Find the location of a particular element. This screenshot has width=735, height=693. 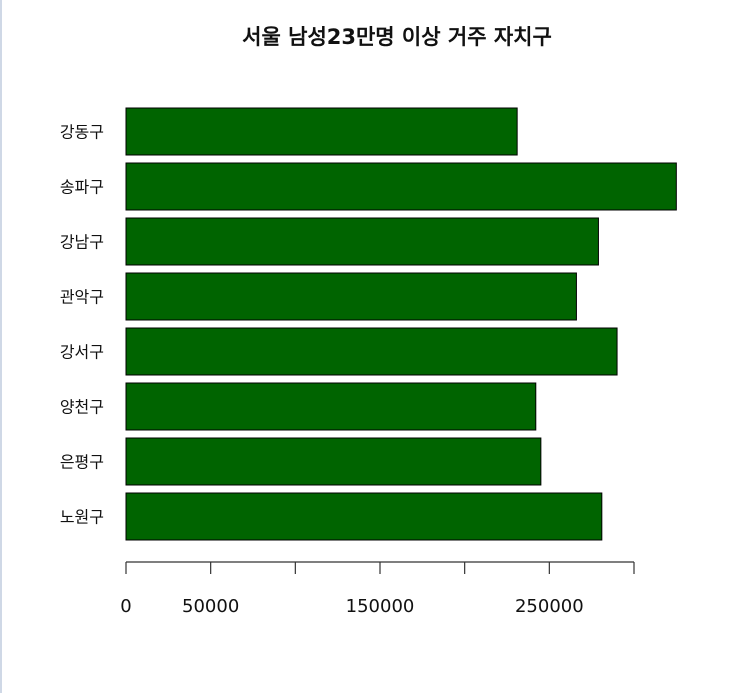

category-label-2: 강남구 is located at coordinates (82, 242).